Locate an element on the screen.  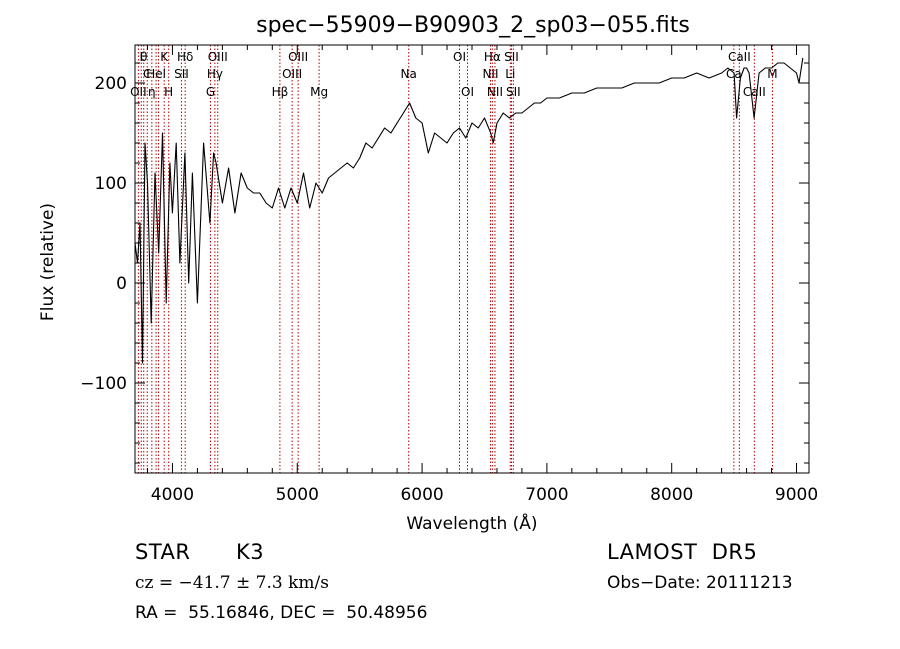
line-label-9-0: SII is located at coordinates (181, 74).